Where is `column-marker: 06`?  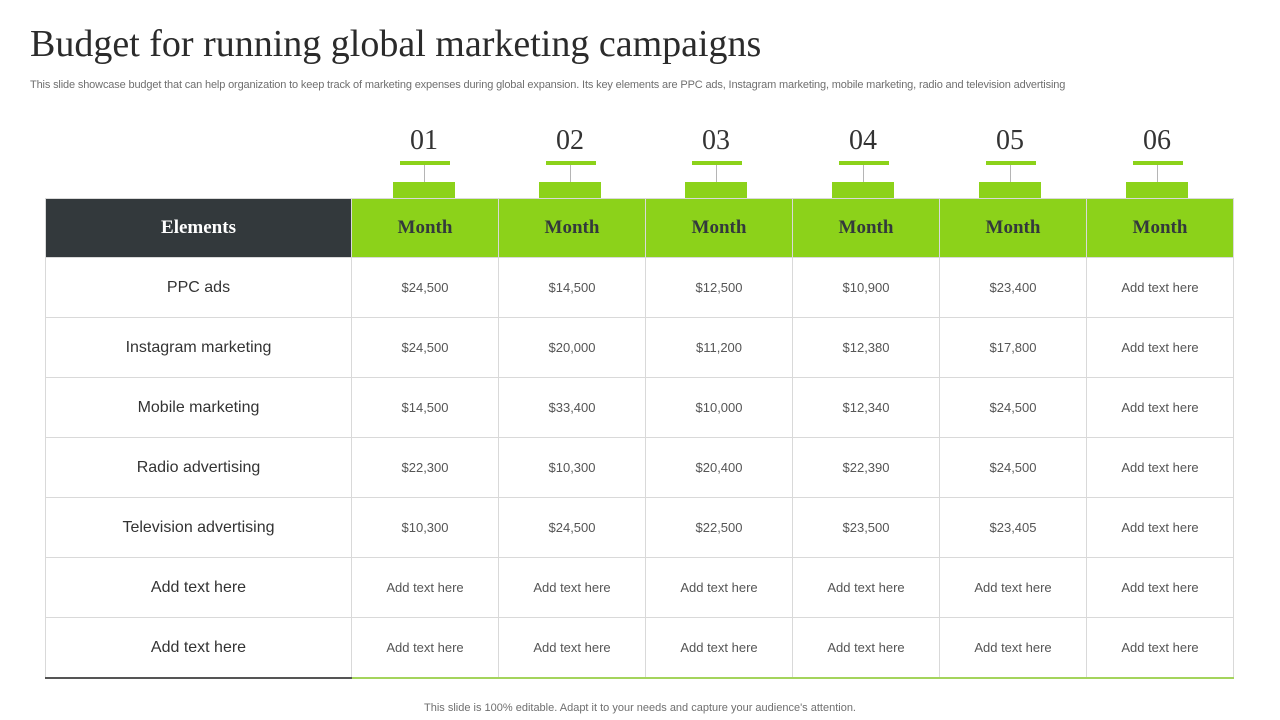
column-marker: 06 is located at coordinates (1157, 160).